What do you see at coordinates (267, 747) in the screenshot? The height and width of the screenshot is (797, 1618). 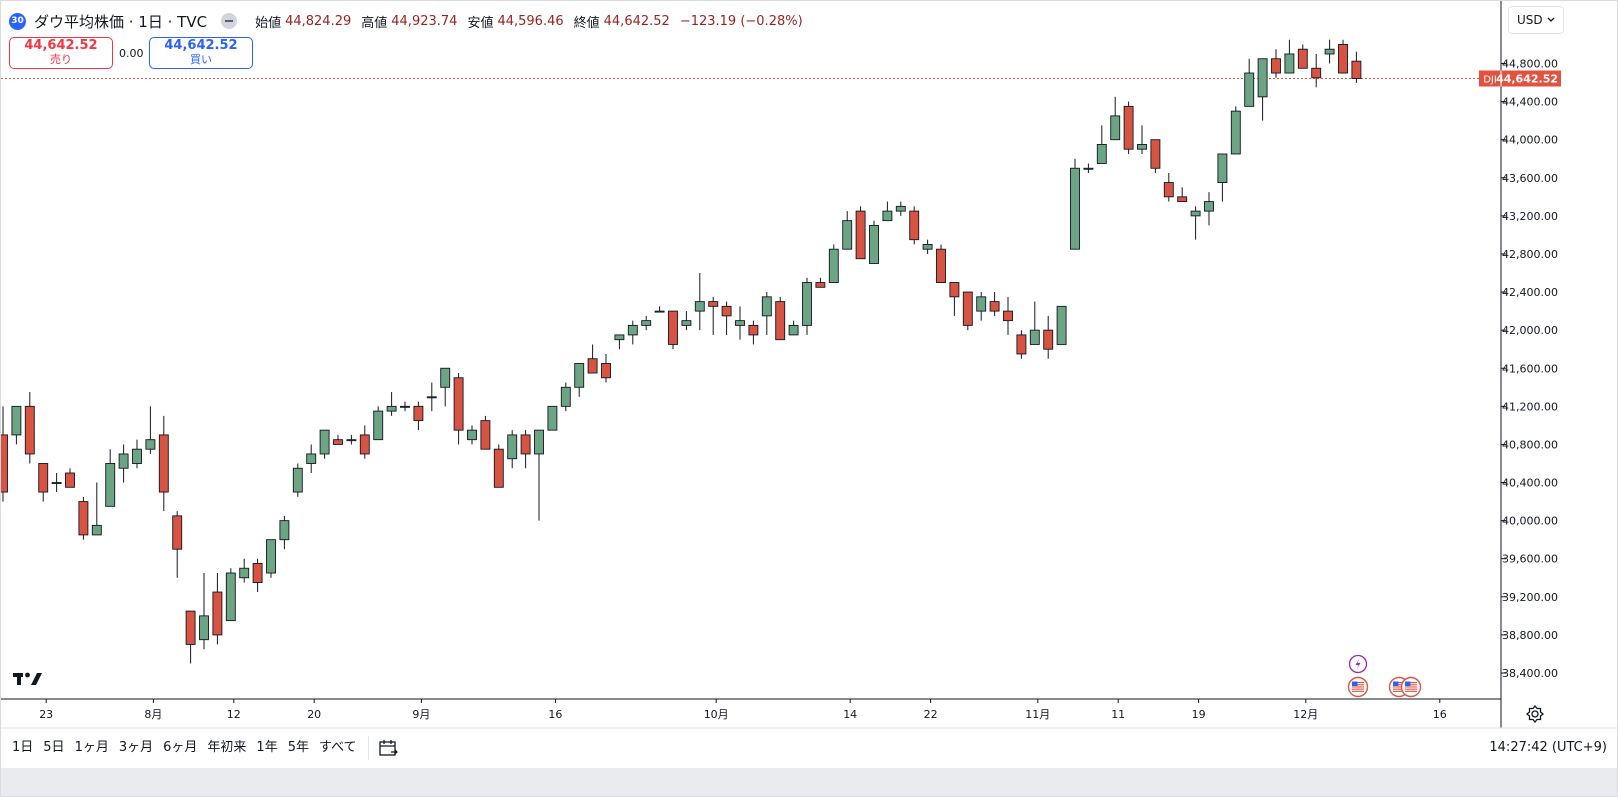 I see `range-button: 1年` at bounding box center [267, 747].